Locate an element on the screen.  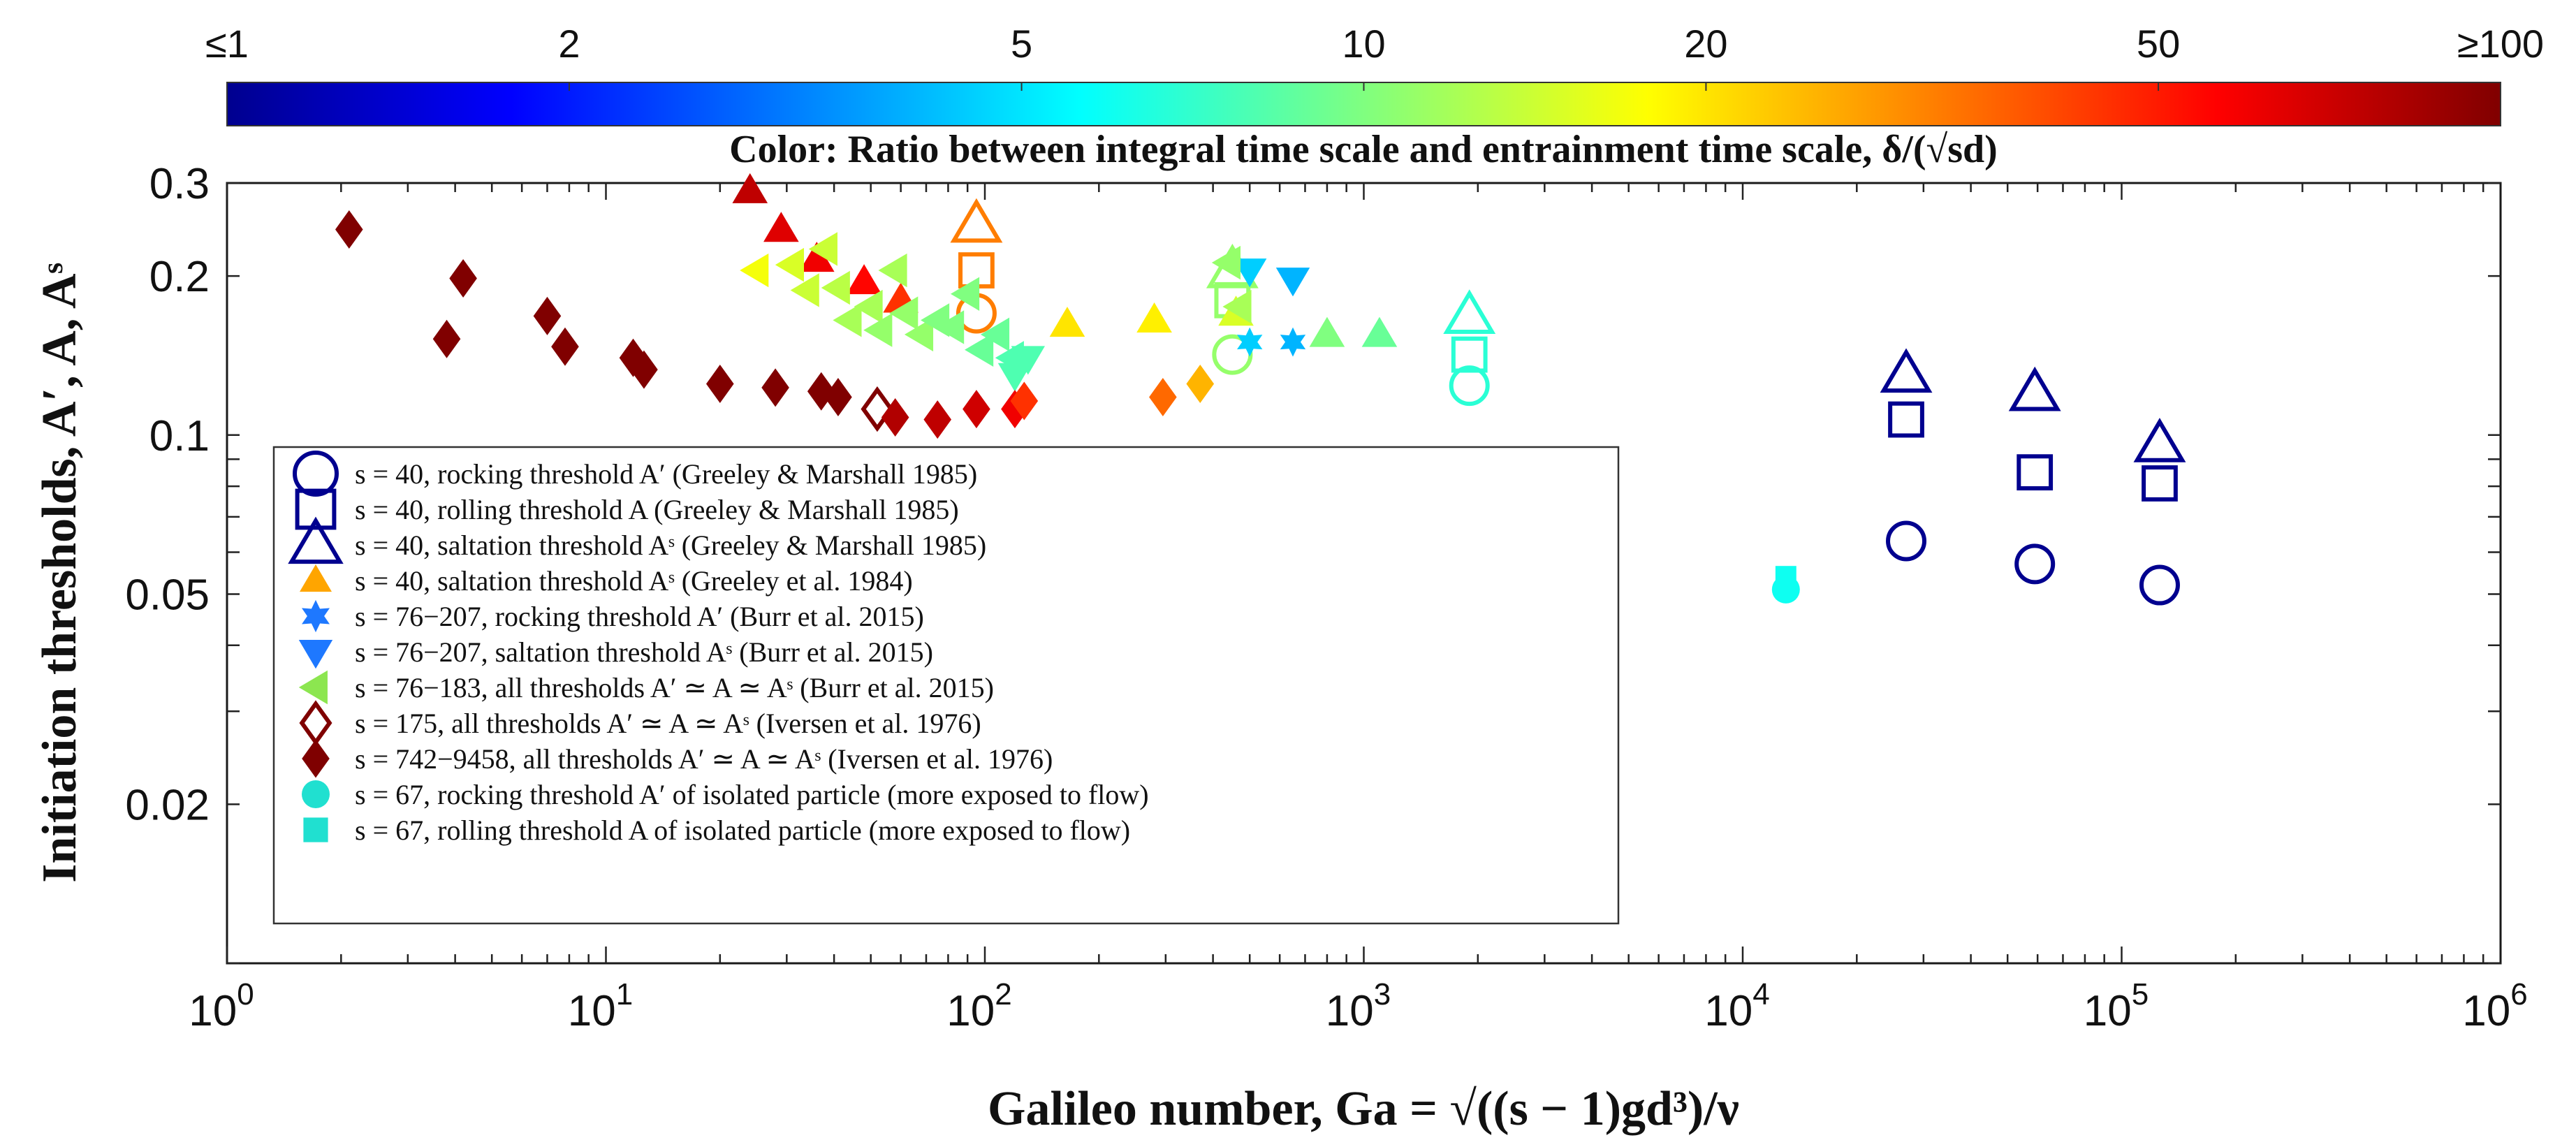
x-axis-tick-labels: 10⁰ 10¹ 10² 10³ 10⁴ 10⁵ 10⁶ is located at coordinates (1358, 1006).